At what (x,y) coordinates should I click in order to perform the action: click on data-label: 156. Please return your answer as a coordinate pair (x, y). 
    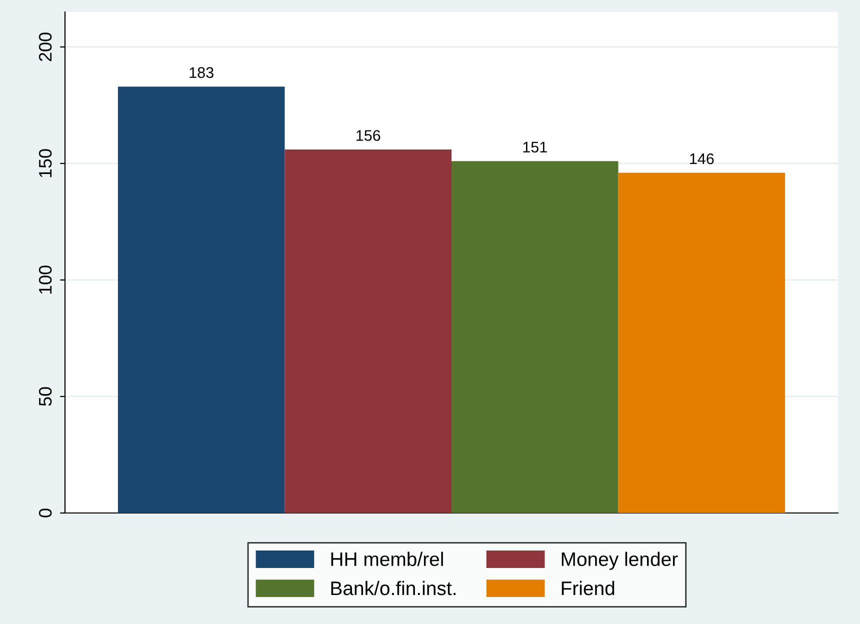
    Looking at the image, I should click on (368, 135).